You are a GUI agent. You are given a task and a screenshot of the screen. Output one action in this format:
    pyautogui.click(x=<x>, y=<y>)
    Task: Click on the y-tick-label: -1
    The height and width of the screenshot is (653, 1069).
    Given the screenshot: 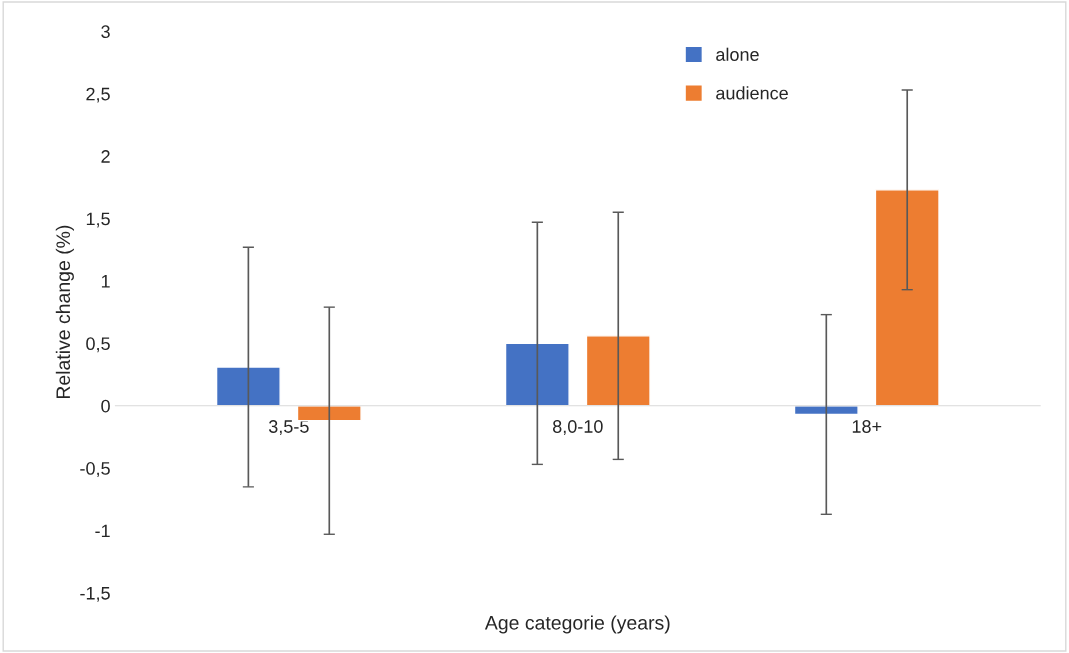 What is the action you would take?
    pyautogui.click(x=102, y=531)
    